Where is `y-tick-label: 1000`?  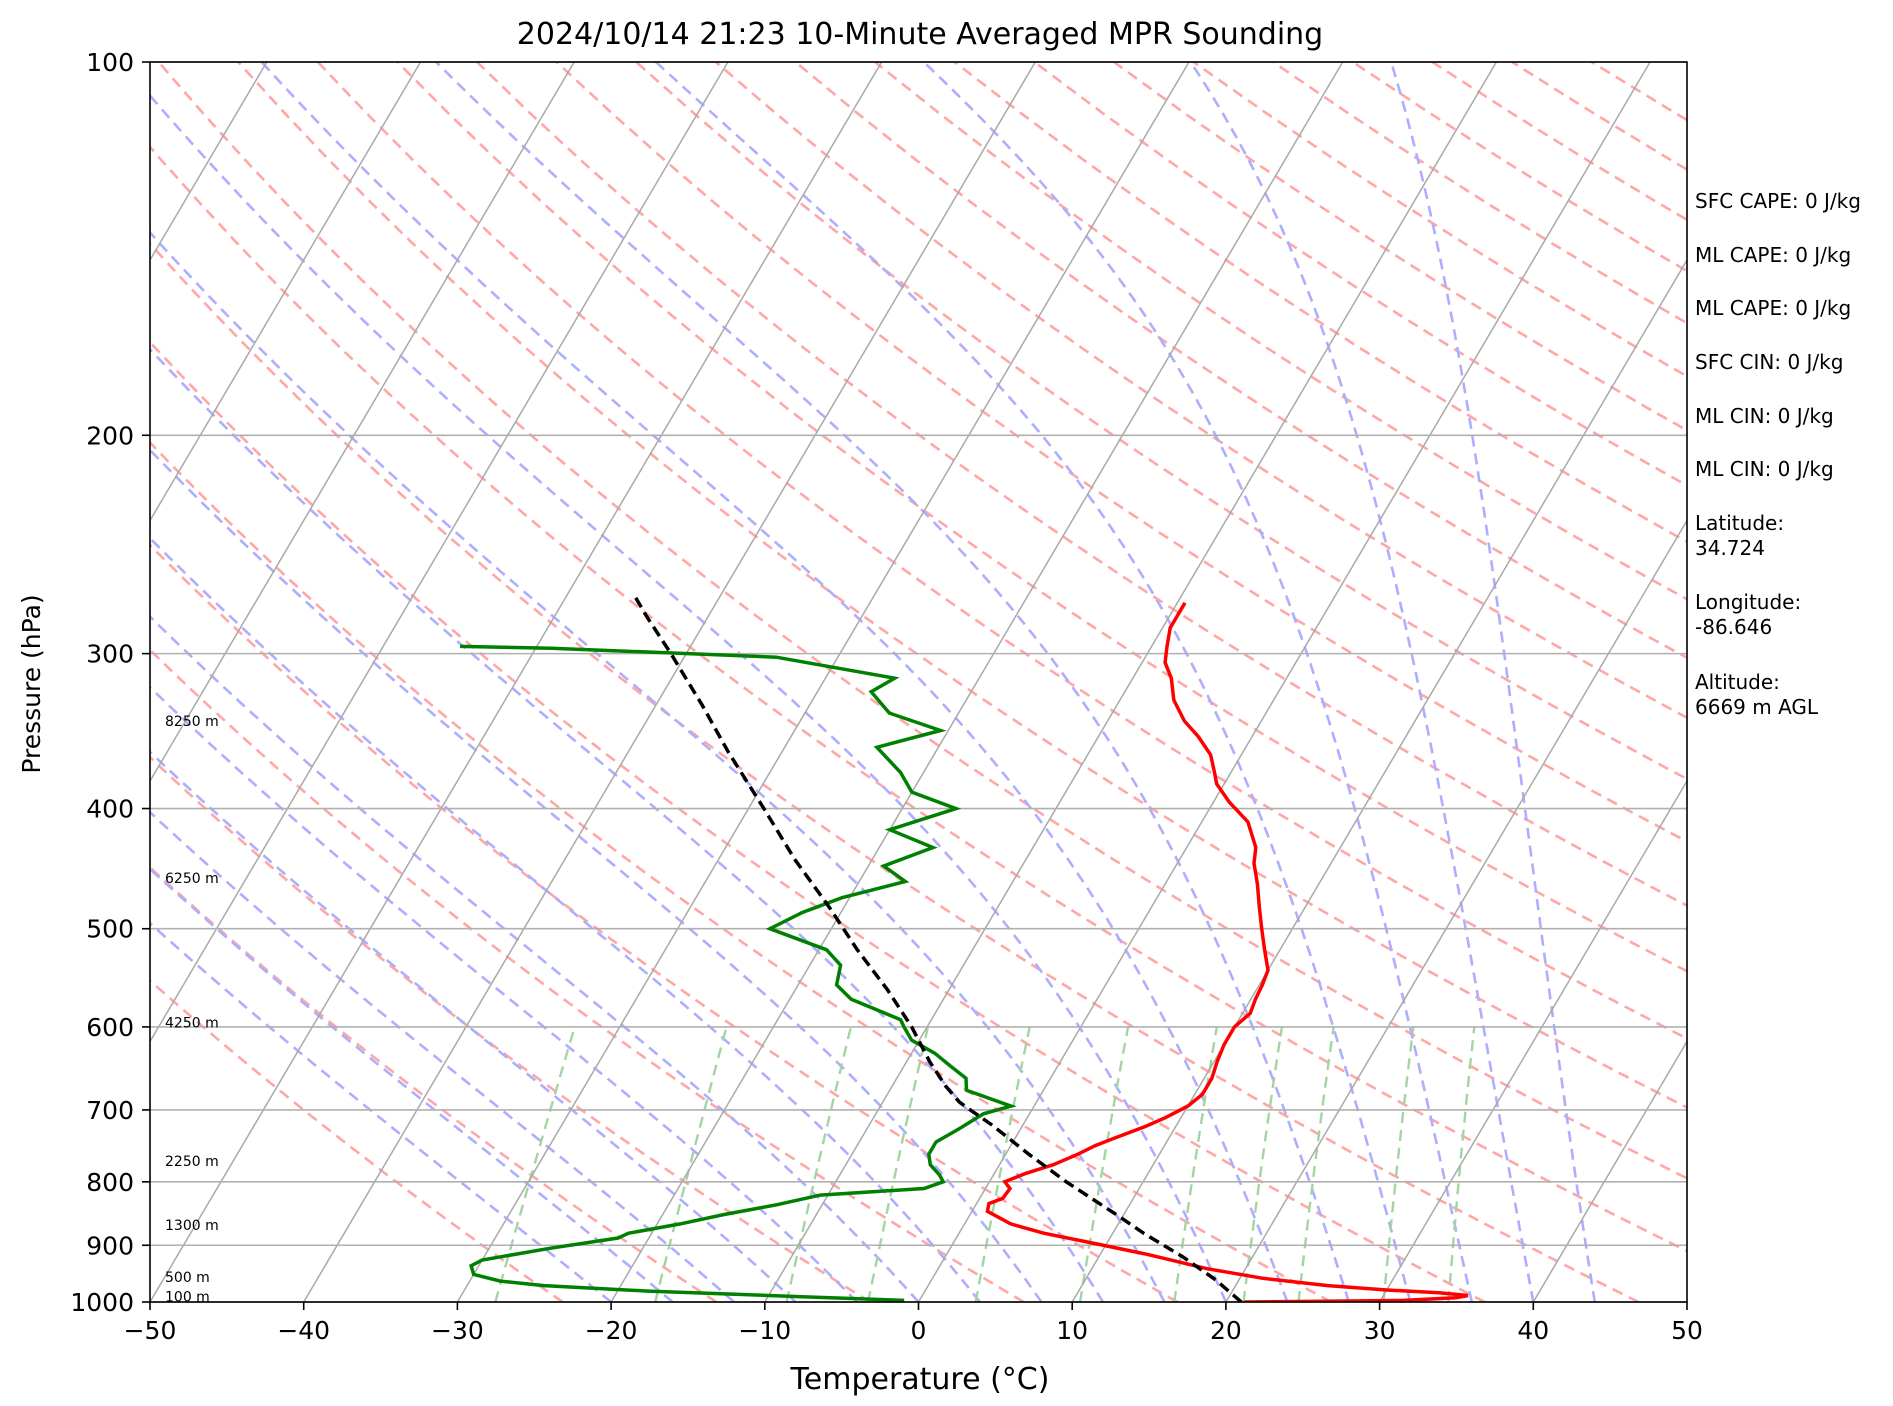
y-tick-label: 1000 is located at coordinates (102, 1302).